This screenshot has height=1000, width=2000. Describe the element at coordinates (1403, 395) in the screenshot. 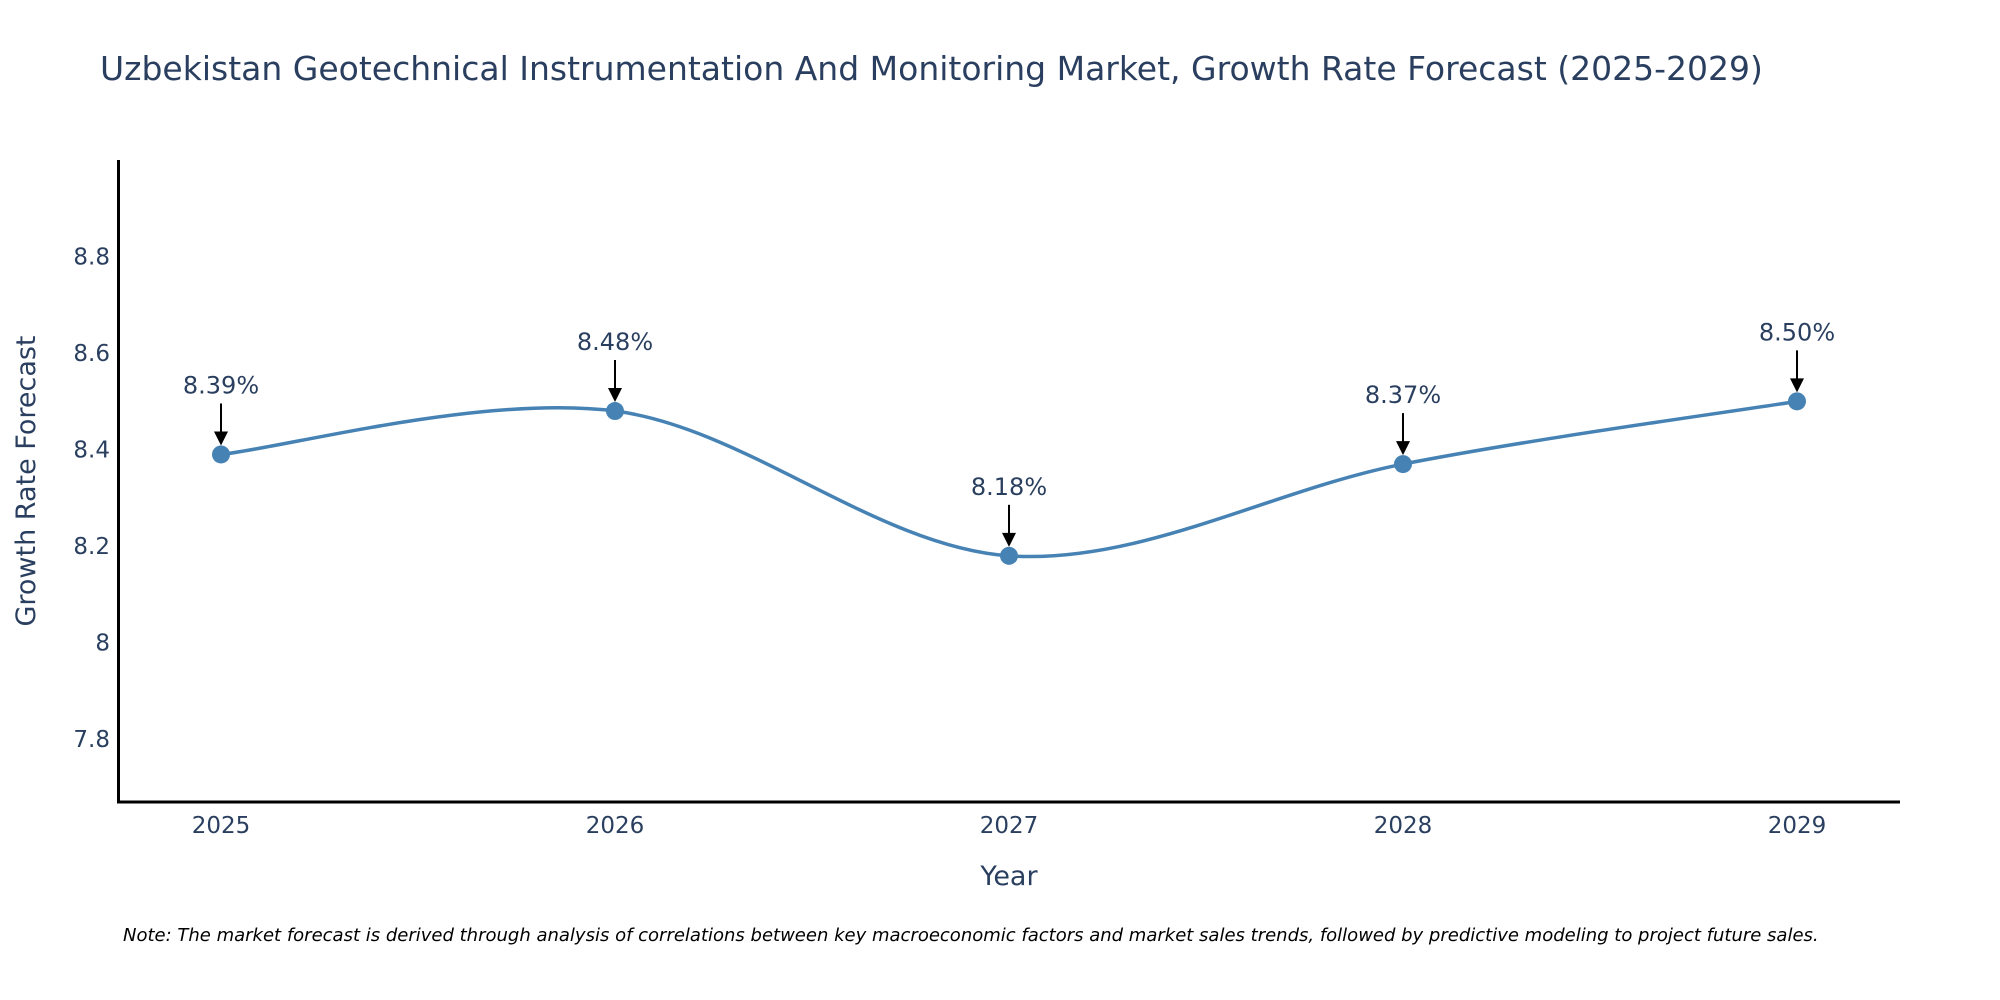

I see `data-label-2028: 8.37%` at that location.